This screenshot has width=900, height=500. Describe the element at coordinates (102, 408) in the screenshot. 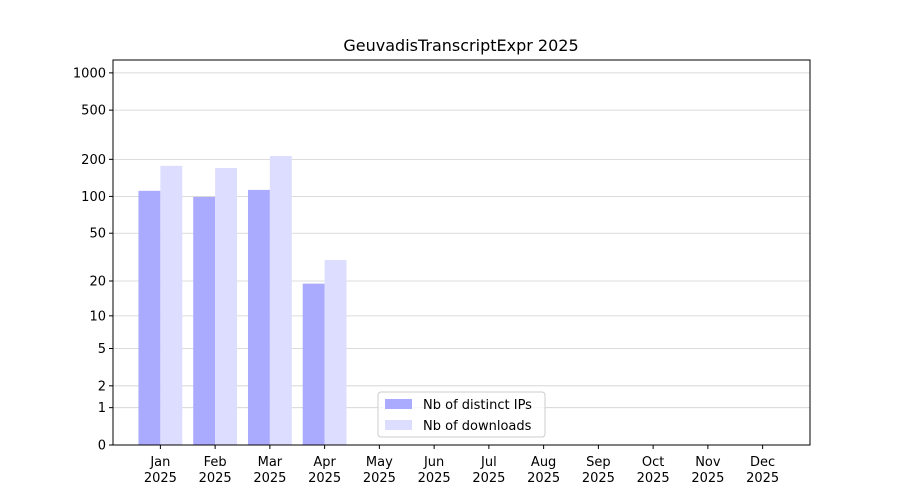

I see `y-tick-label: 1` at that location.